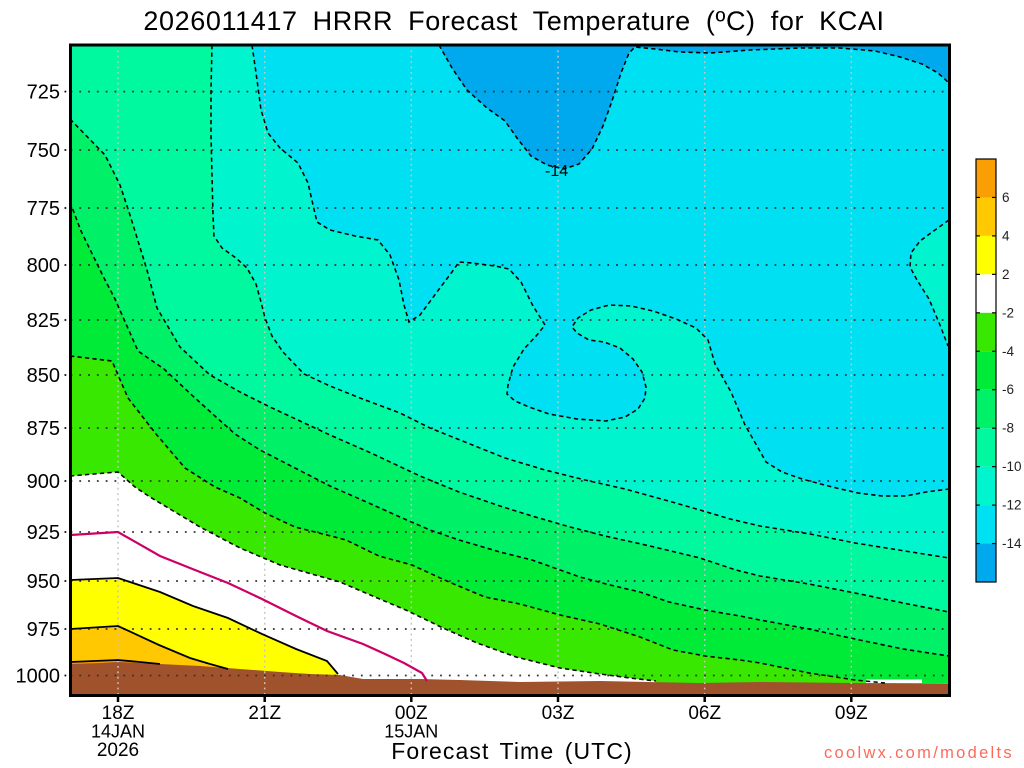  I want to click on svg-text: -10, so click(1012, 466).